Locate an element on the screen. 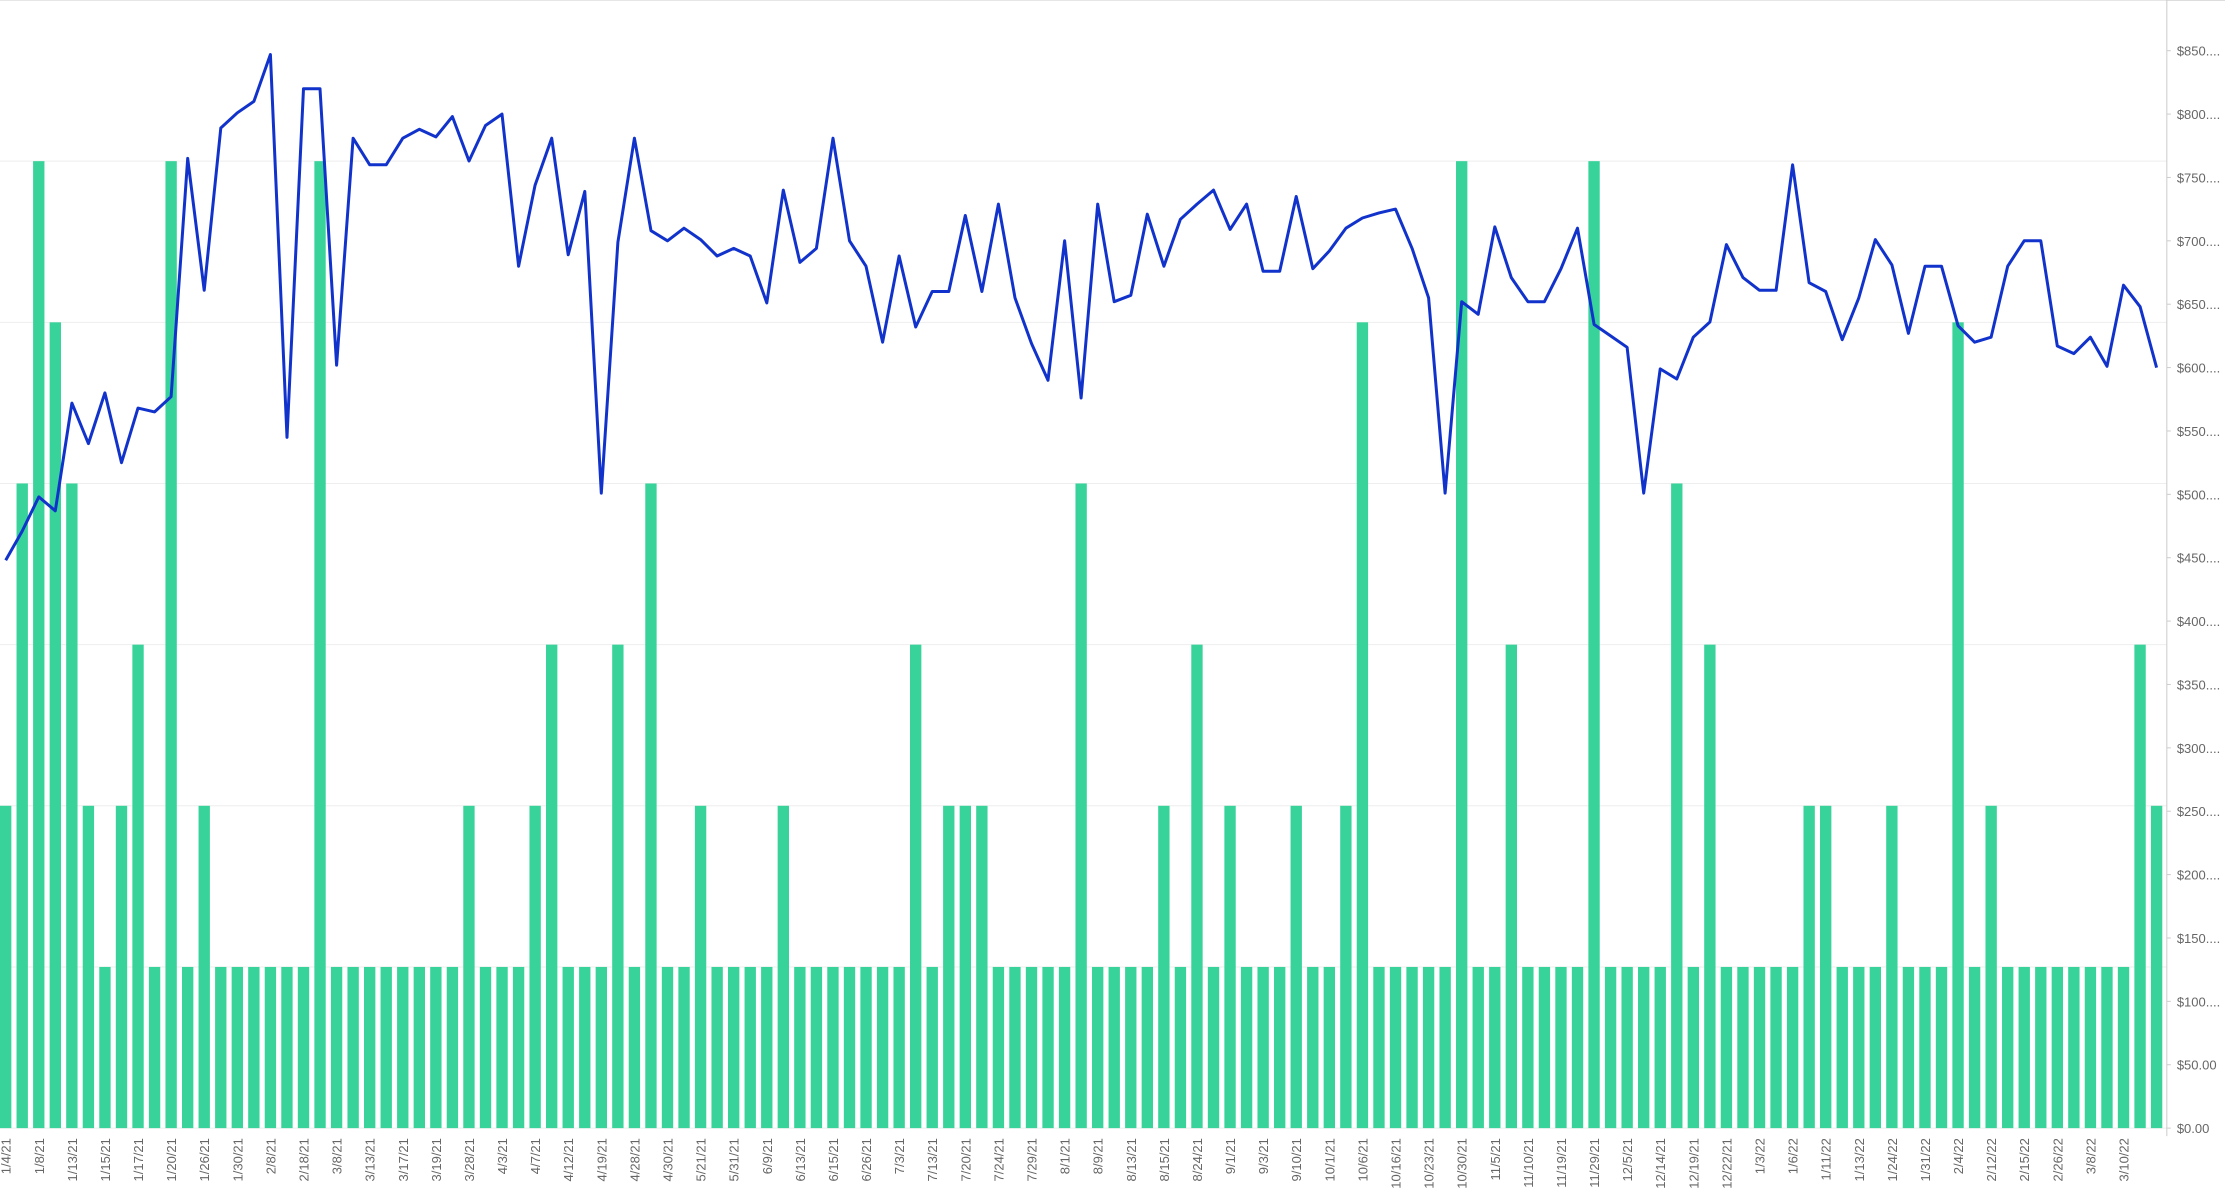 The image size is (2225, 1201). x-tick-label: 1/26/21 is located at coordinates (204, 1159).